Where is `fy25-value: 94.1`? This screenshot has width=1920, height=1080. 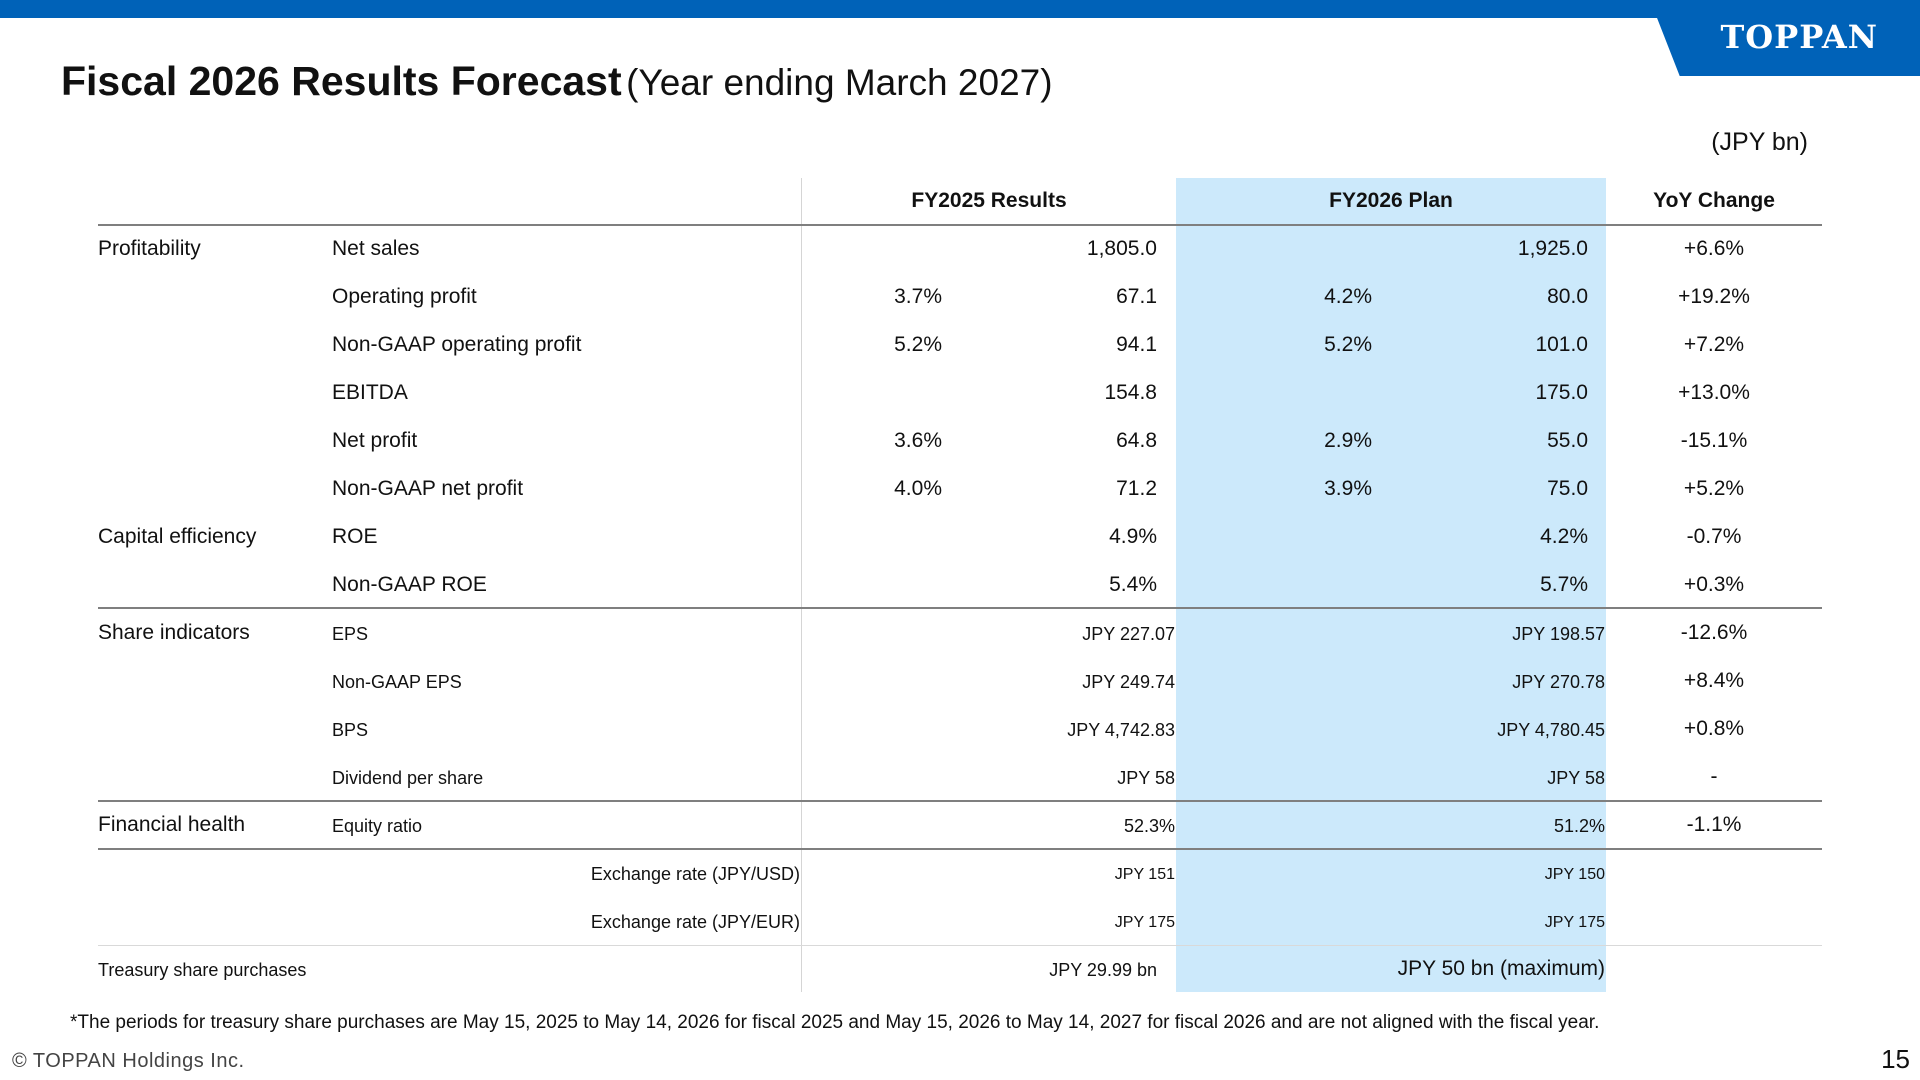 fy25-value: 94.1 is located at coordinates (1136, 344).